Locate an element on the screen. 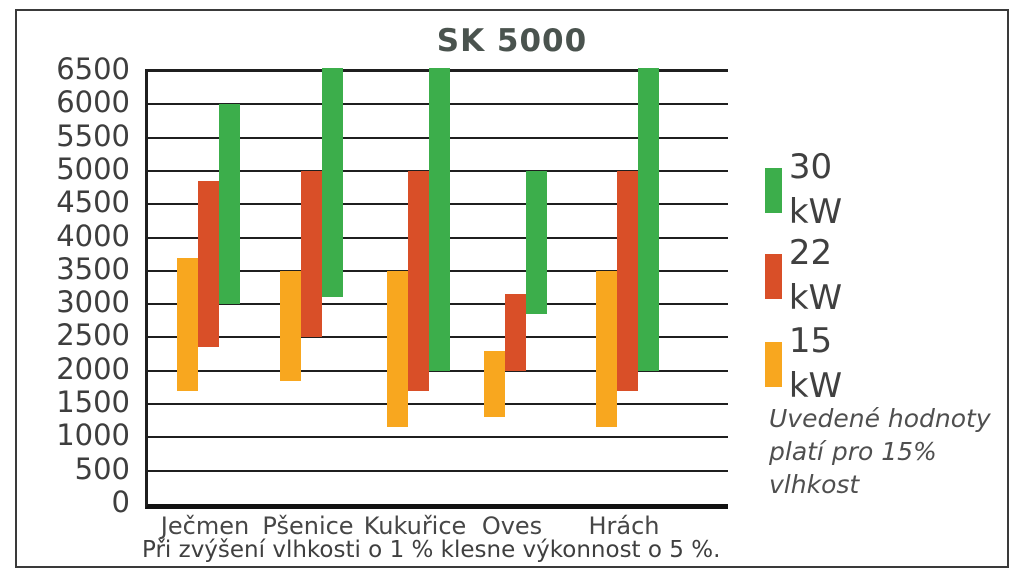  category-label-Oves: Oves is located at coordinates (512, 526).